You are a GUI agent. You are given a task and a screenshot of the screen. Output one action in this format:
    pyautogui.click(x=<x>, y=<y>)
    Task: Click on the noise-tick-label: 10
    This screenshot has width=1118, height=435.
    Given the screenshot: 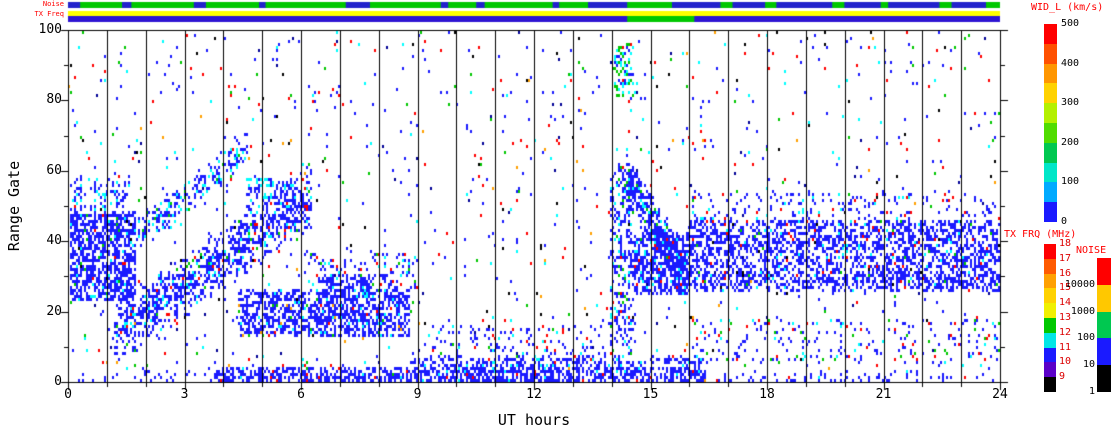 What is the action you would take?
    pyautogui.click(x=1088, y=365)
    